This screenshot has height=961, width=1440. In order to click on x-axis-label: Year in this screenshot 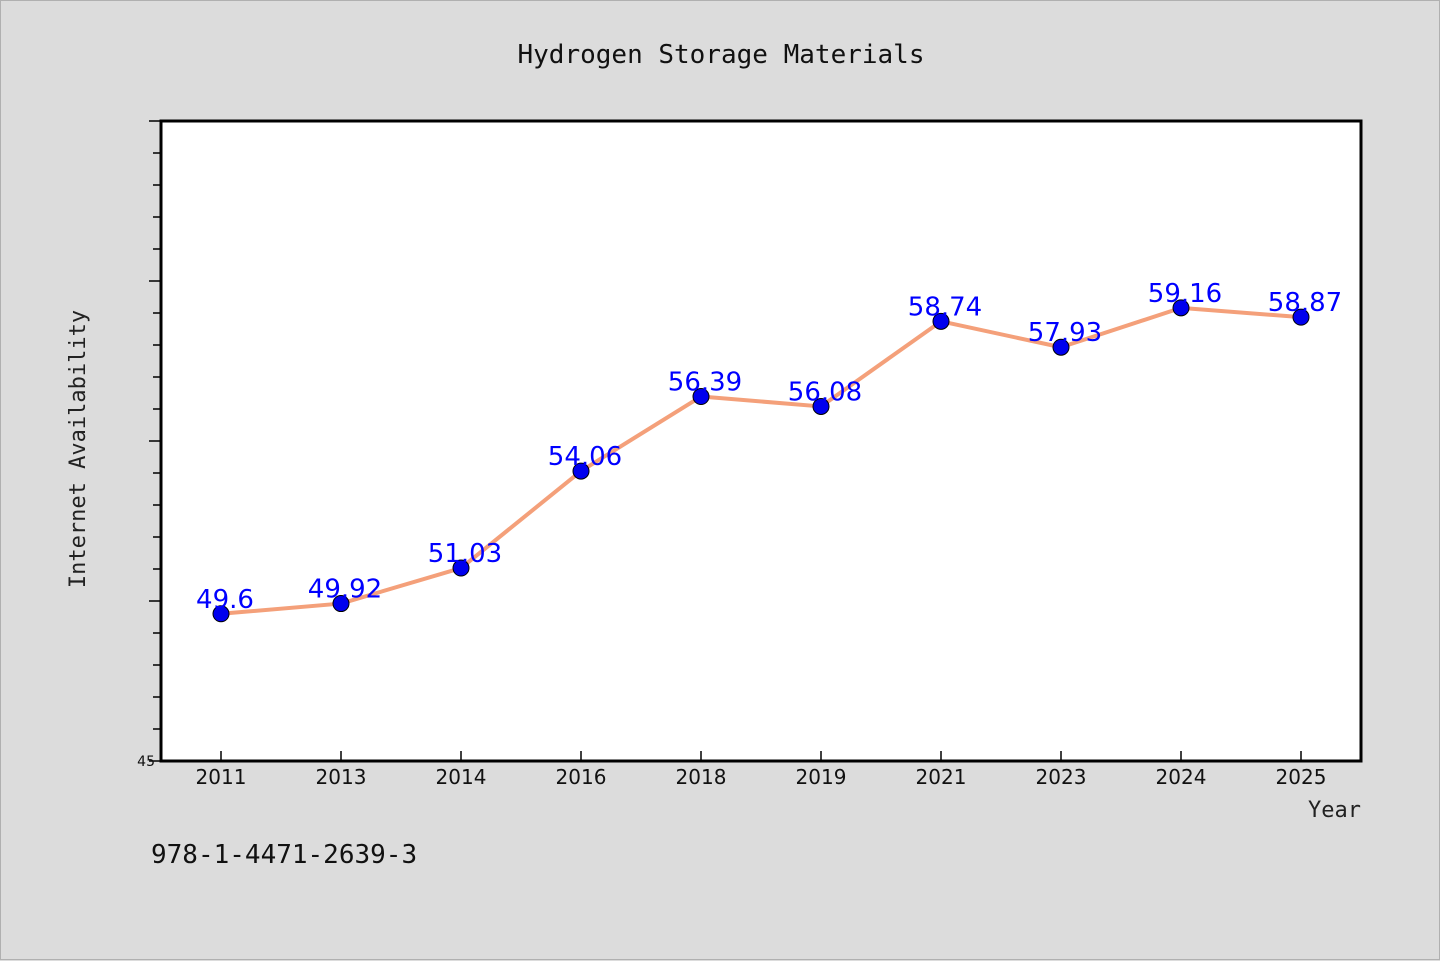, I will do `click(1334, 810)`.